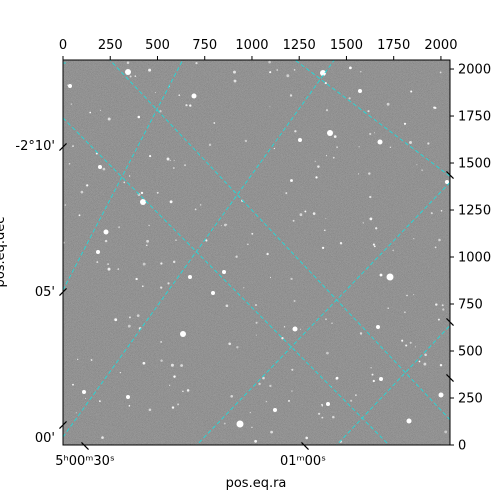  I want to click on x-pixel-tick-label: 250, so click(110, 45).